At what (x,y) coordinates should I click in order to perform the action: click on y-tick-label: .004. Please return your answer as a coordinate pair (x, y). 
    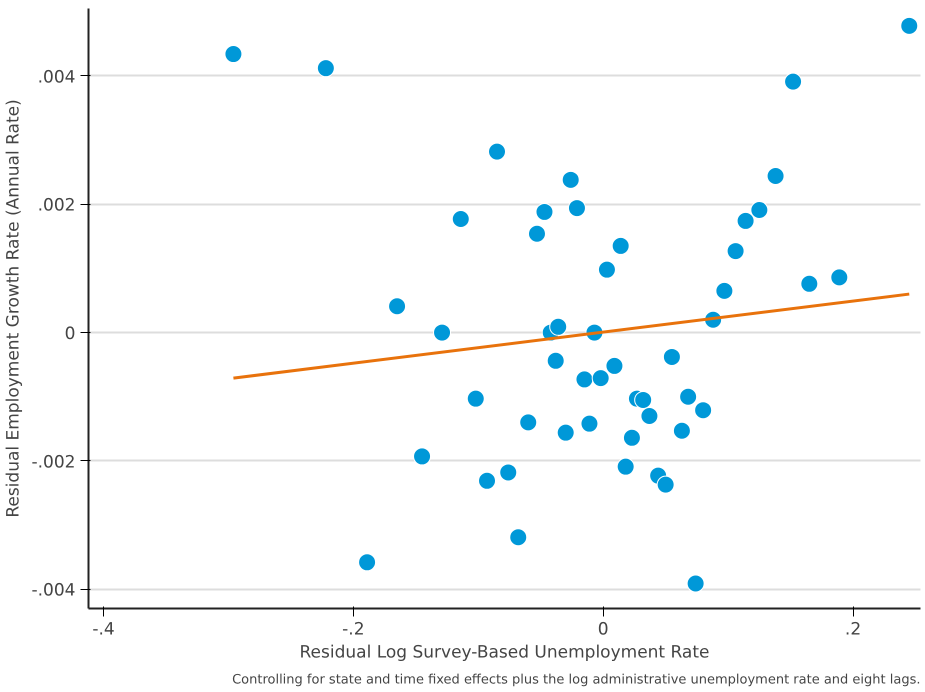
    Looking at the image, I should click on (57, 77).